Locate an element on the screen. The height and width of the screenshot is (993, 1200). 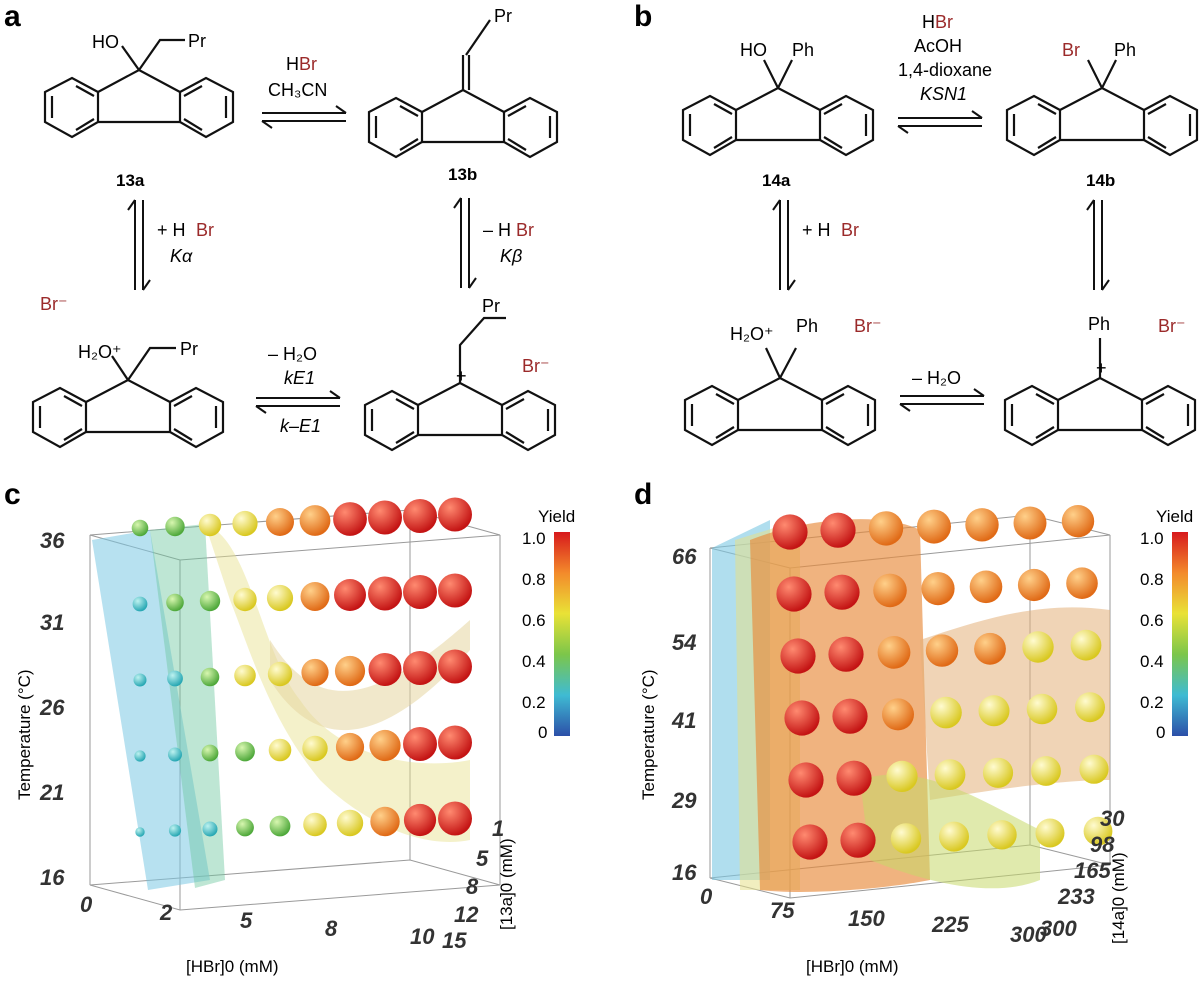
d-cb-tick-1: 0.8 is located at coordinates (1152, 579).